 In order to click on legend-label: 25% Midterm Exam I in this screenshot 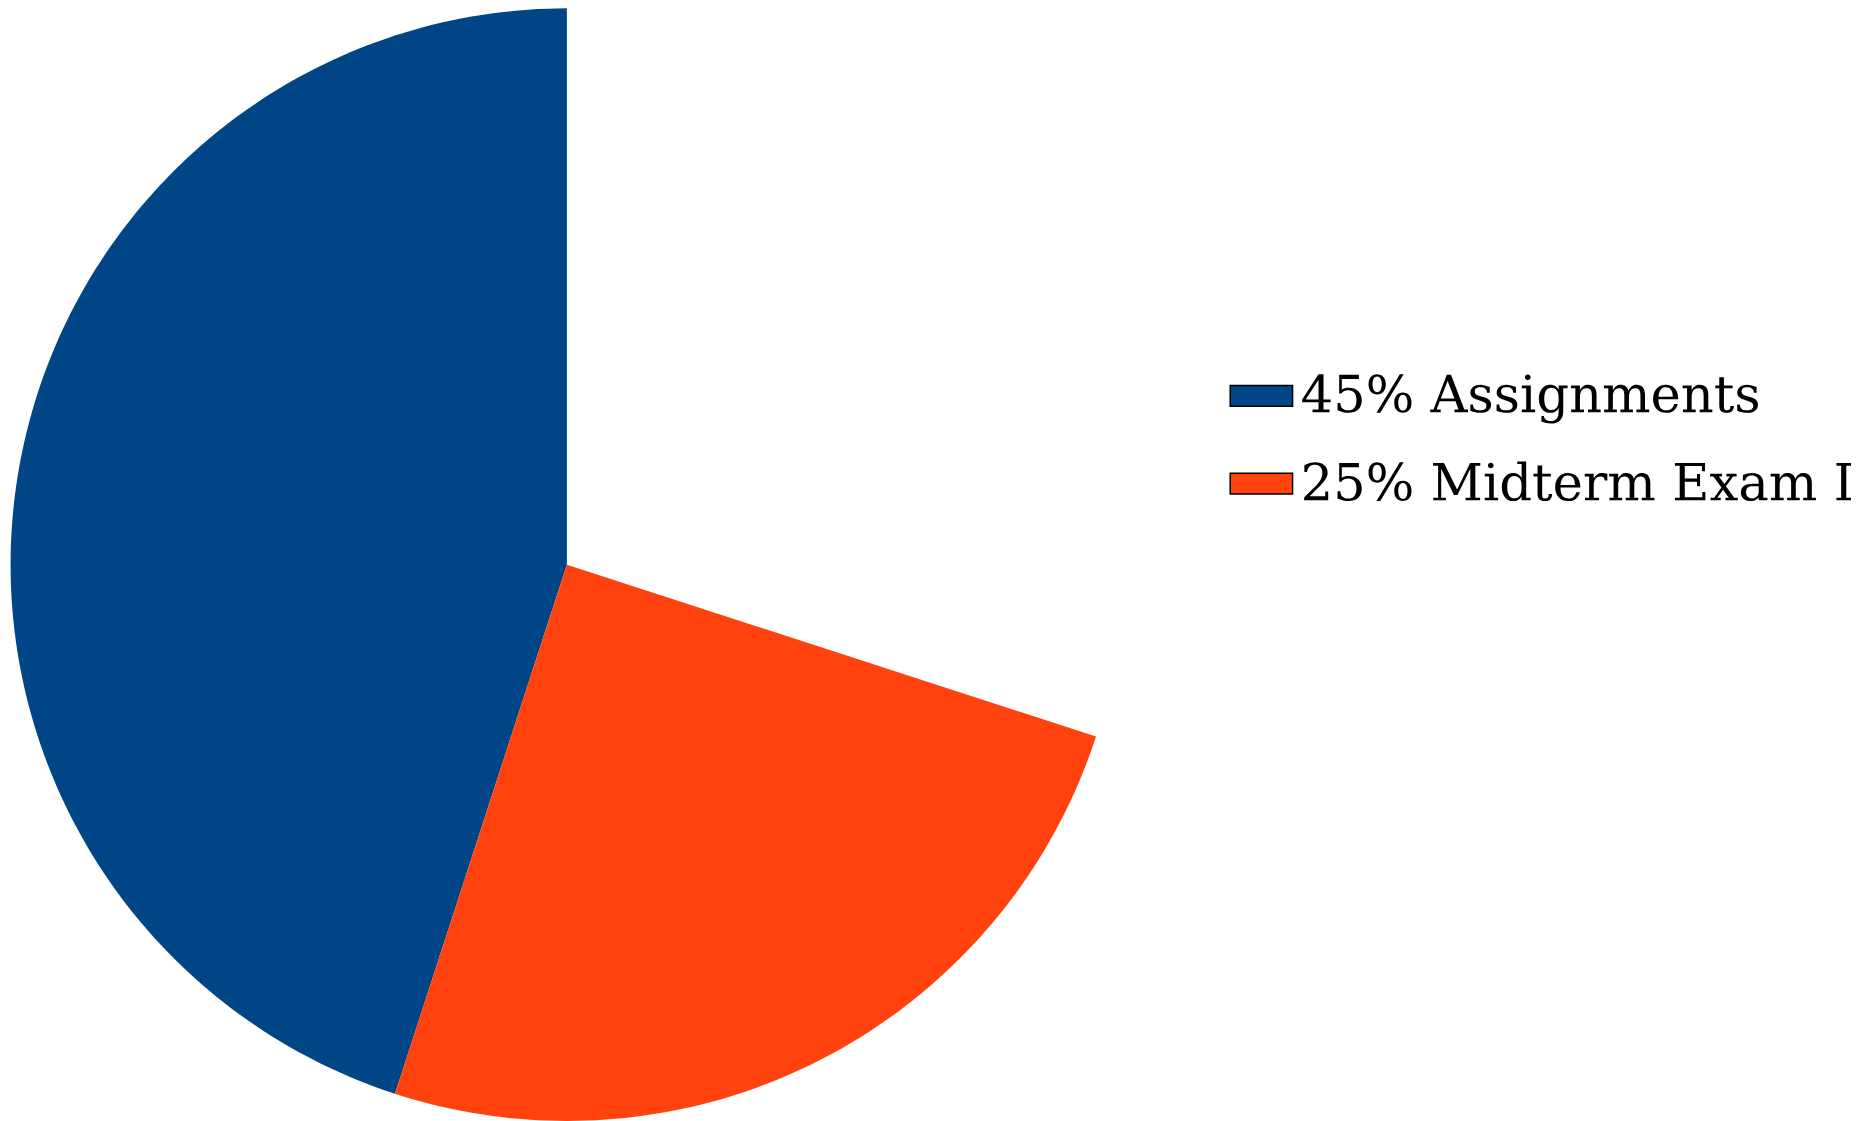, I will do `click(1577, 481)`.